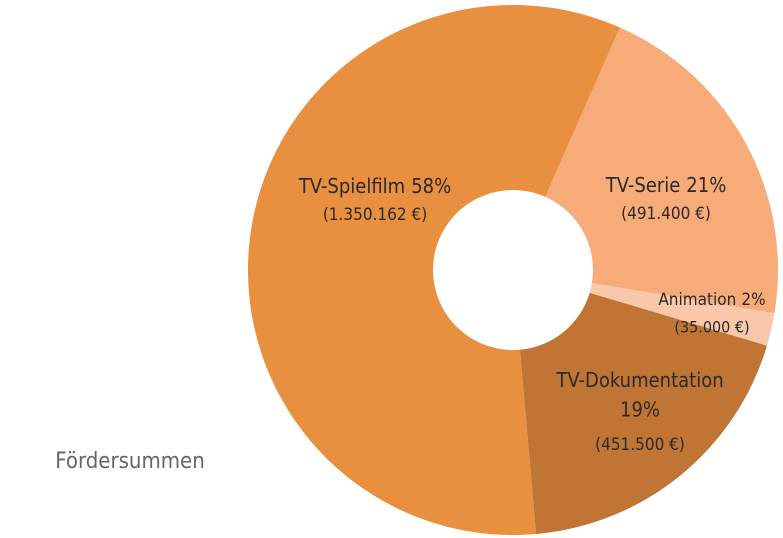 Image resolution: width=783 pixels, height=538 pixels. Describe the element at coordinates (351, 186) in the screenshot. I see `category-name: TV-Spielfilm` at that location.